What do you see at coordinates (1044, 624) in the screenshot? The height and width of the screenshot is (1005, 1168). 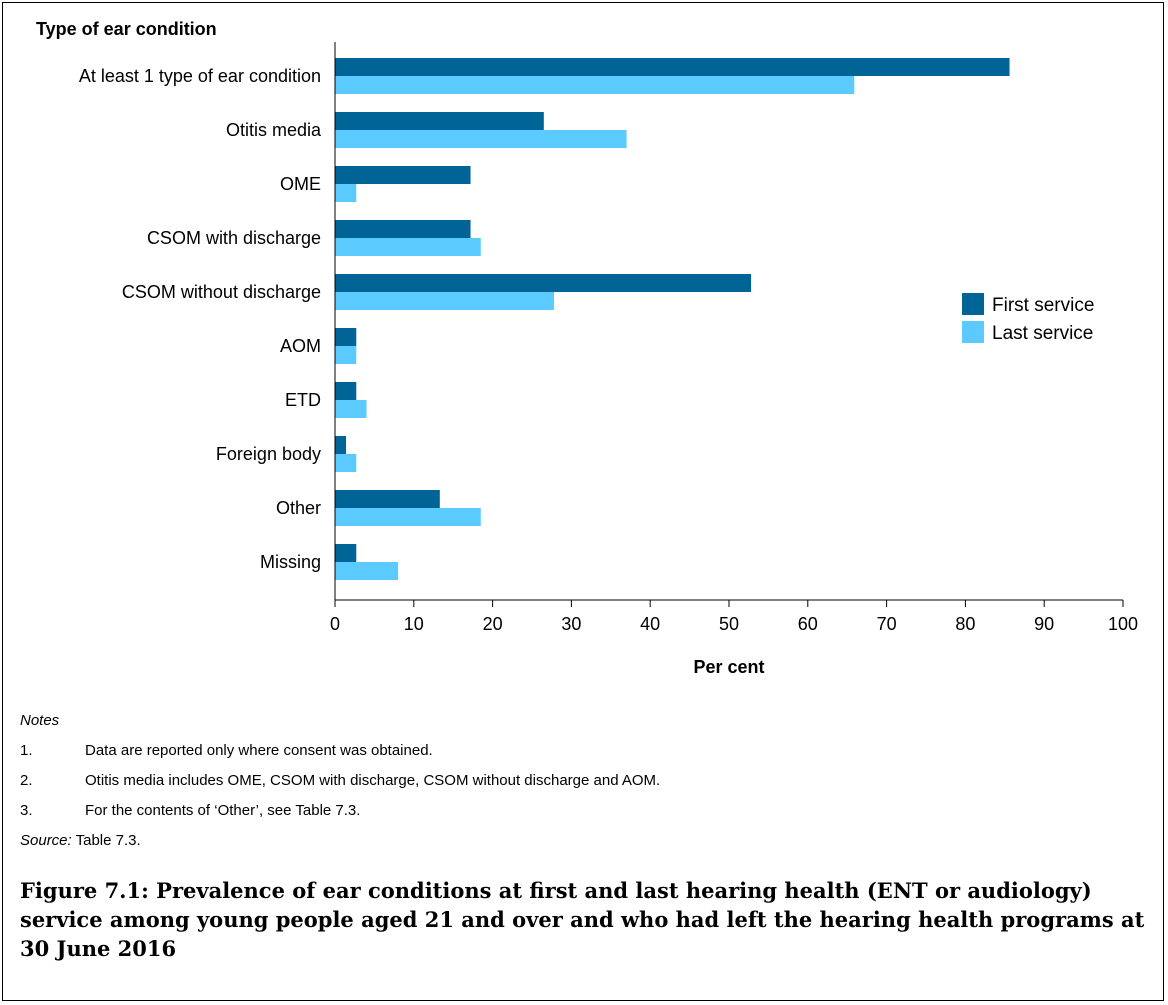 I see `x-tick-label: 90` at bounding box center [1044, 624].